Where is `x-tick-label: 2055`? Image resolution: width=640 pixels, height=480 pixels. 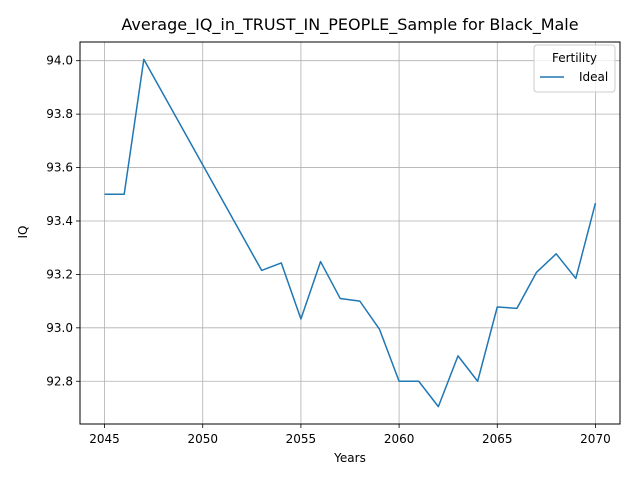 x-tick-label: 2055 is located at coordinates (301, 439).